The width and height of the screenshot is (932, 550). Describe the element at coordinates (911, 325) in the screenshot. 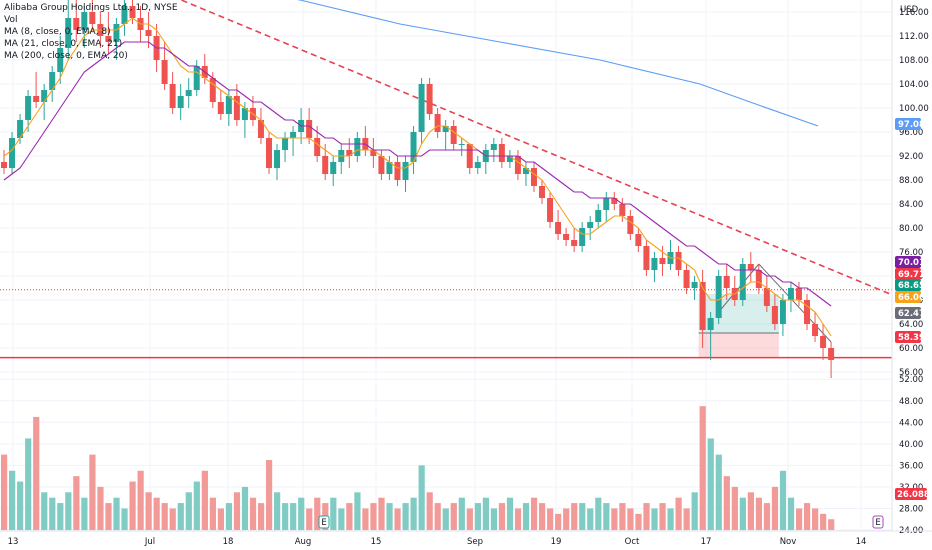

I see `price-tick-label: 64.00` at that location.